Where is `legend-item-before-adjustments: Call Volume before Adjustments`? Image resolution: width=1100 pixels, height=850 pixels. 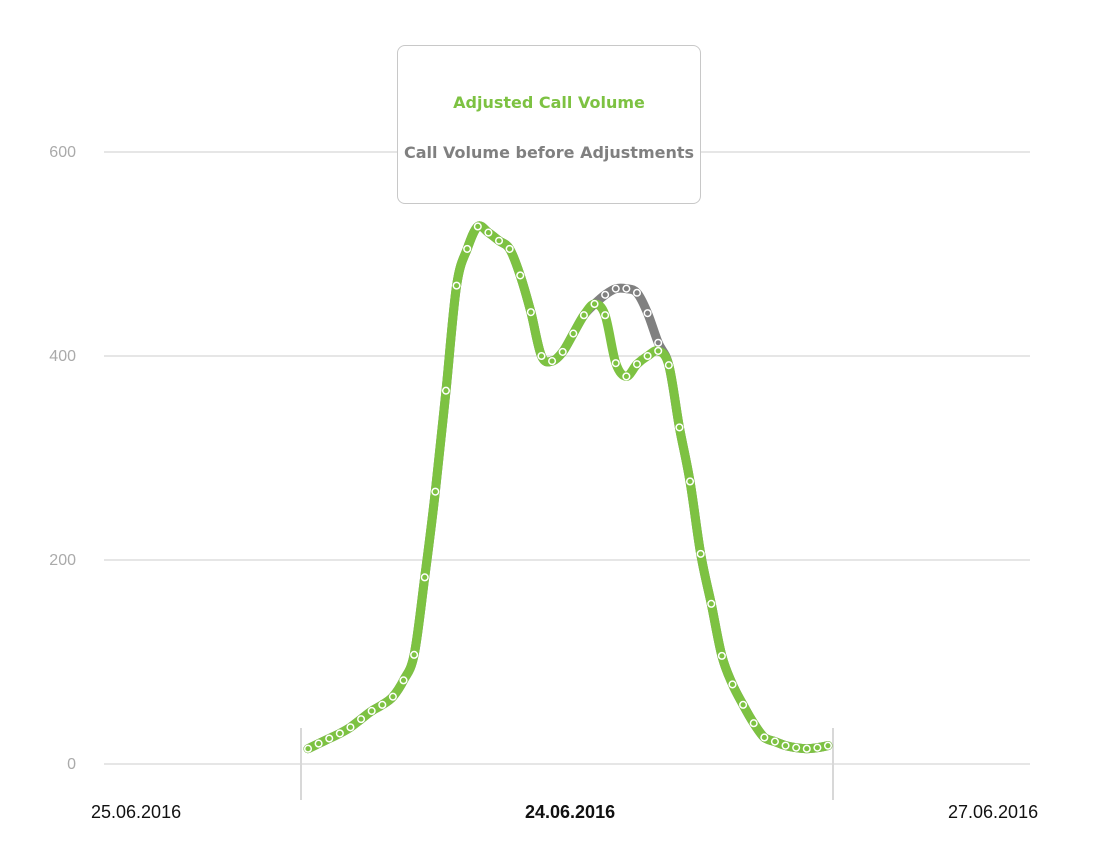 legend-item-before-adjustments: Call Volume before Adjustments is located at coordinates (549, 152).